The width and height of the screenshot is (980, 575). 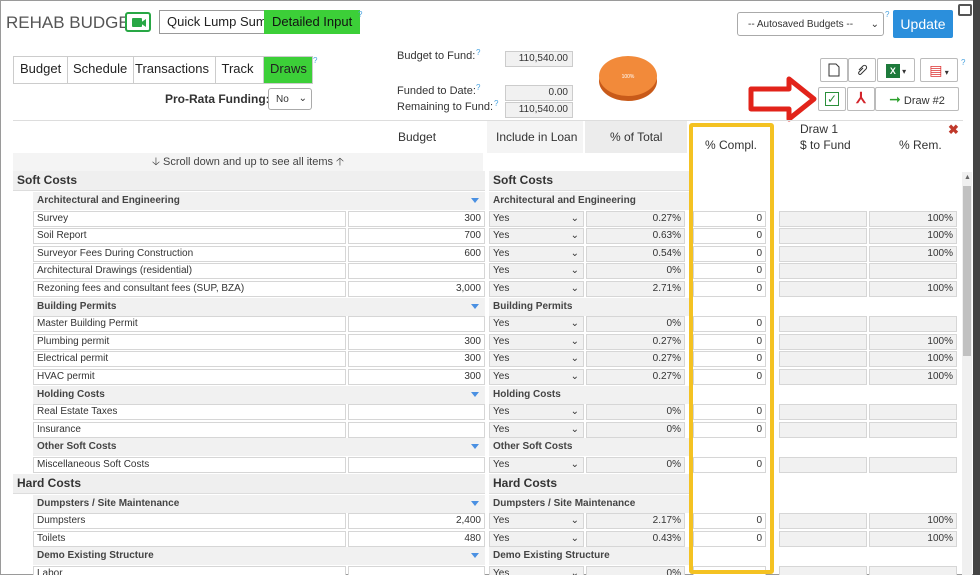 I want to click on header-divider, so click(x=488, y=120).